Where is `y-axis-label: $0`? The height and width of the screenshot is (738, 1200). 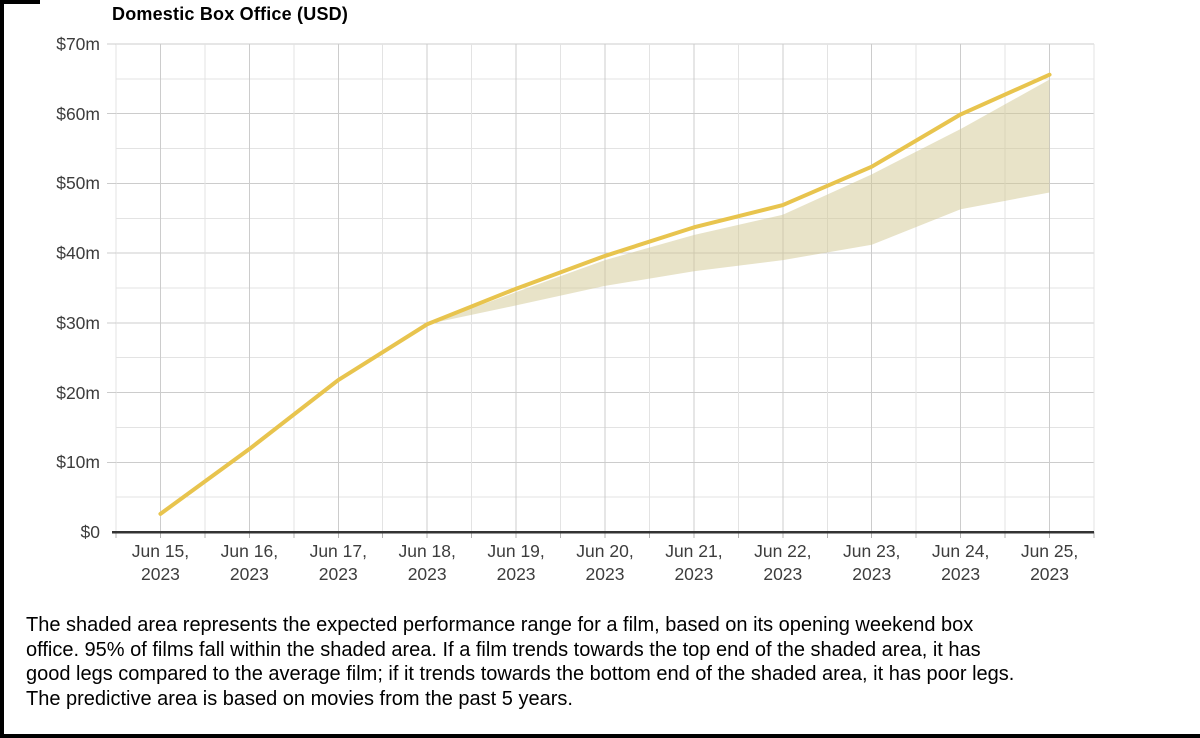 y-axis-label: $0 is located at coordinates (90, 532).